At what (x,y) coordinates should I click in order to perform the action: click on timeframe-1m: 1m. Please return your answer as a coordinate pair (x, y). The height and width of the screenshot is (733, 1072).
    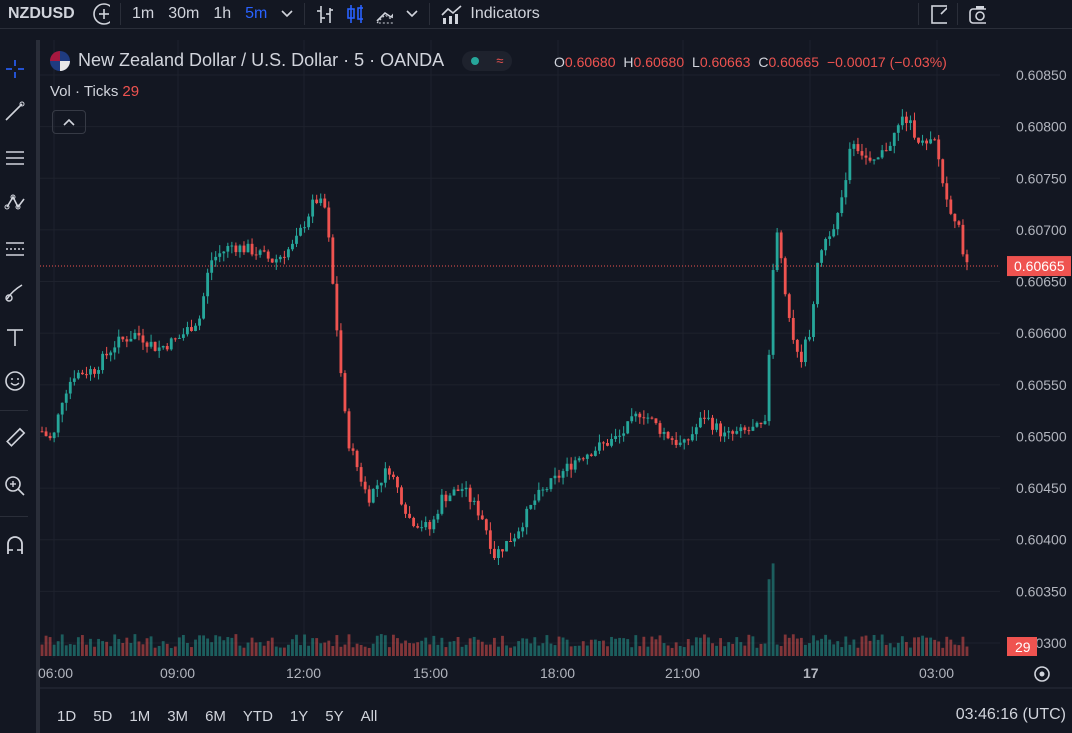
    Looking at the image, I should click on (143, 13).